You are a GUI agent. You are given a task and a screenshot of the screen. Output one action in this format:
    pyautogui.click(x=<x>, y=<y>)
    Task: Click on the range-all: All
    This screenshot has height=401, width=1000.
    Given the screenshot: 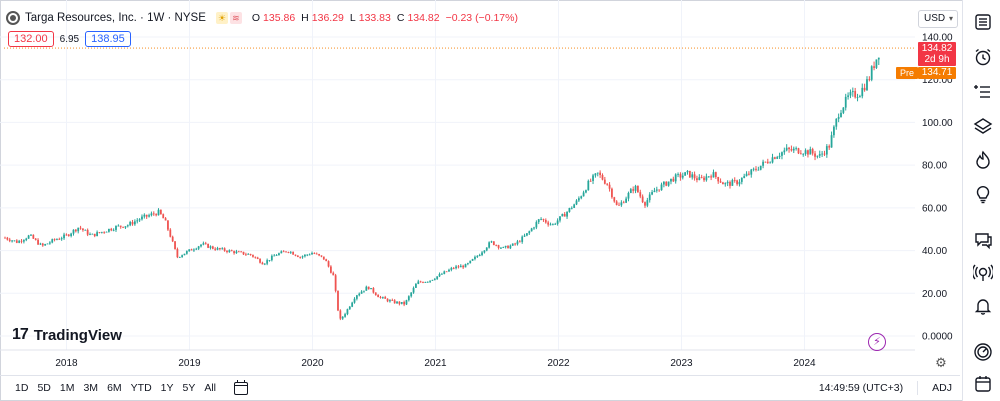 What is the action you would take?
    pyautogui.click(x=210, y=388)
    